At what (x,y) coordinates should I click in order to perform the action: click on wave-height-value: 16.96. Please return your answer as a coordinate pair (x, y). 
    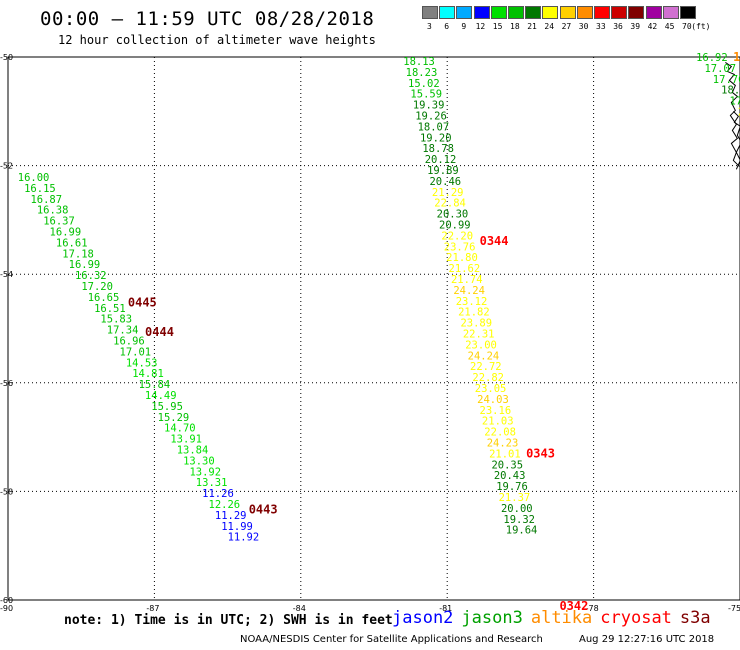
    Looking at the image, I should click on (129, 342).